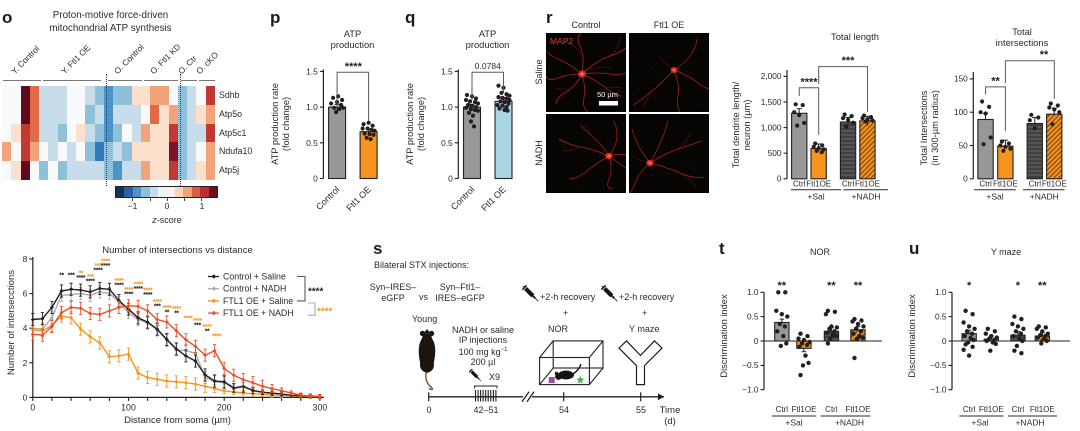 This screenshot has height=431, width=1080. Describe the element at coordinates (258, 313) in the screenshot. I see `svg-text: FTL1 OE + NADH` at that location.